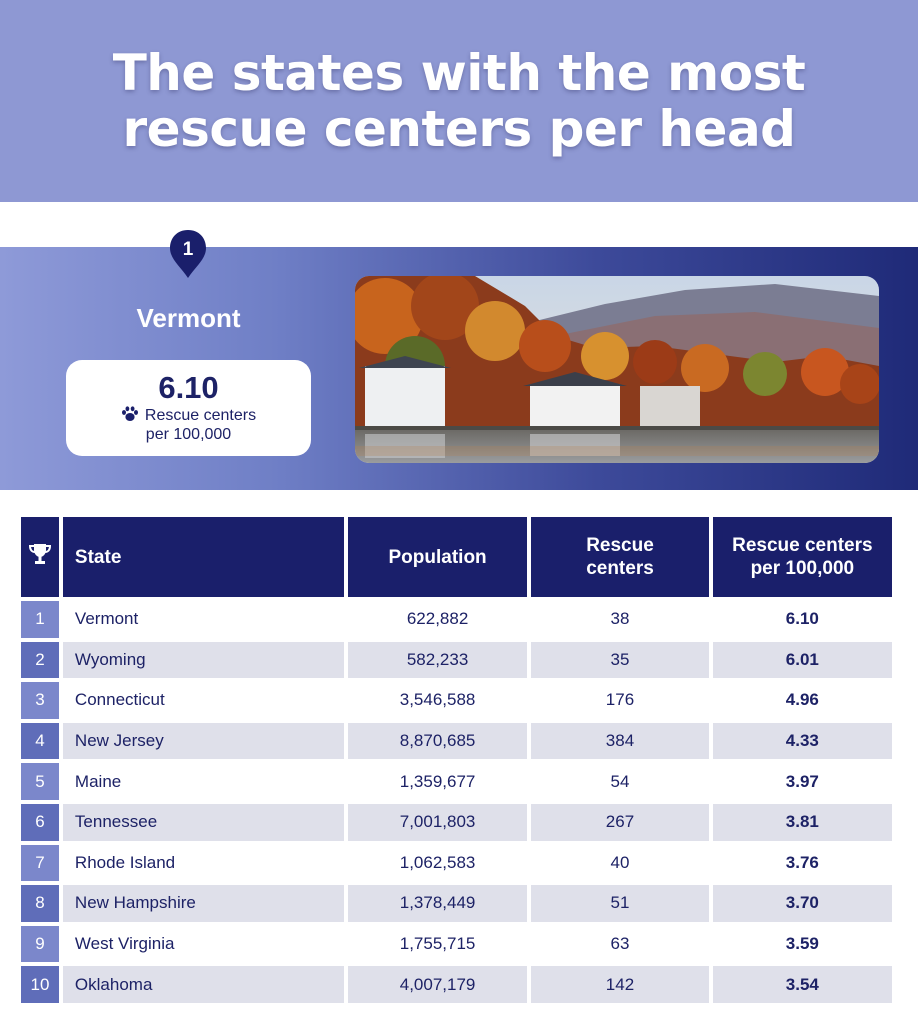 This screenshot has width=918, height=1024. Describe the element at coordinates (802, 903) in the screenshot. I see `rate-cell: 3.70` at that location.